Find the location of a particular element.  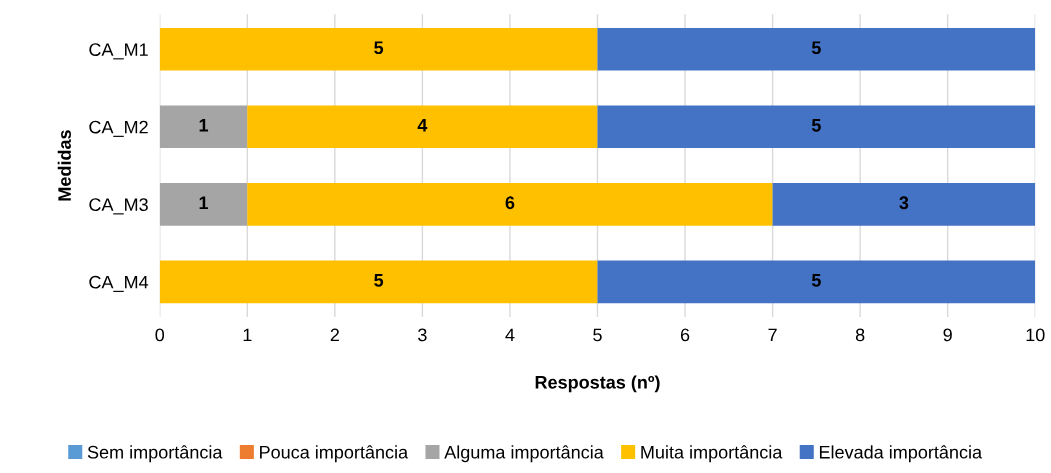

data-label: 3 is located at coordinates (904, 203).